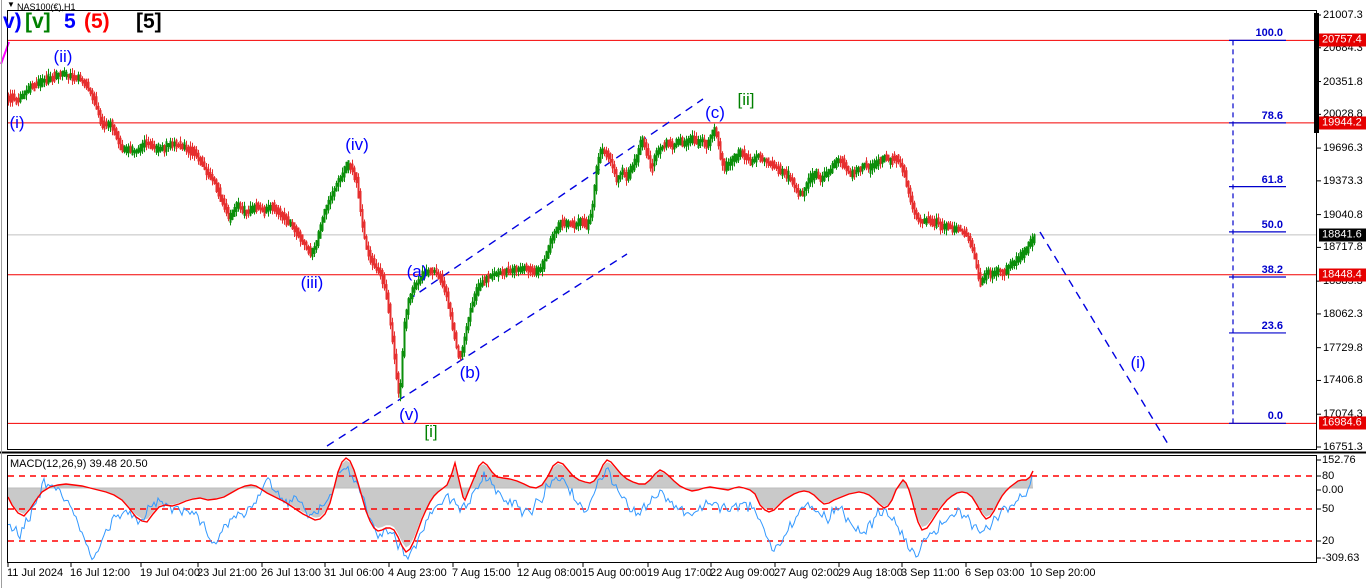  What do you see at coordinates (1343, 347) in the screenshot?
I see `price-axis-label: 17729.8` at bounding box center [1343, 347].